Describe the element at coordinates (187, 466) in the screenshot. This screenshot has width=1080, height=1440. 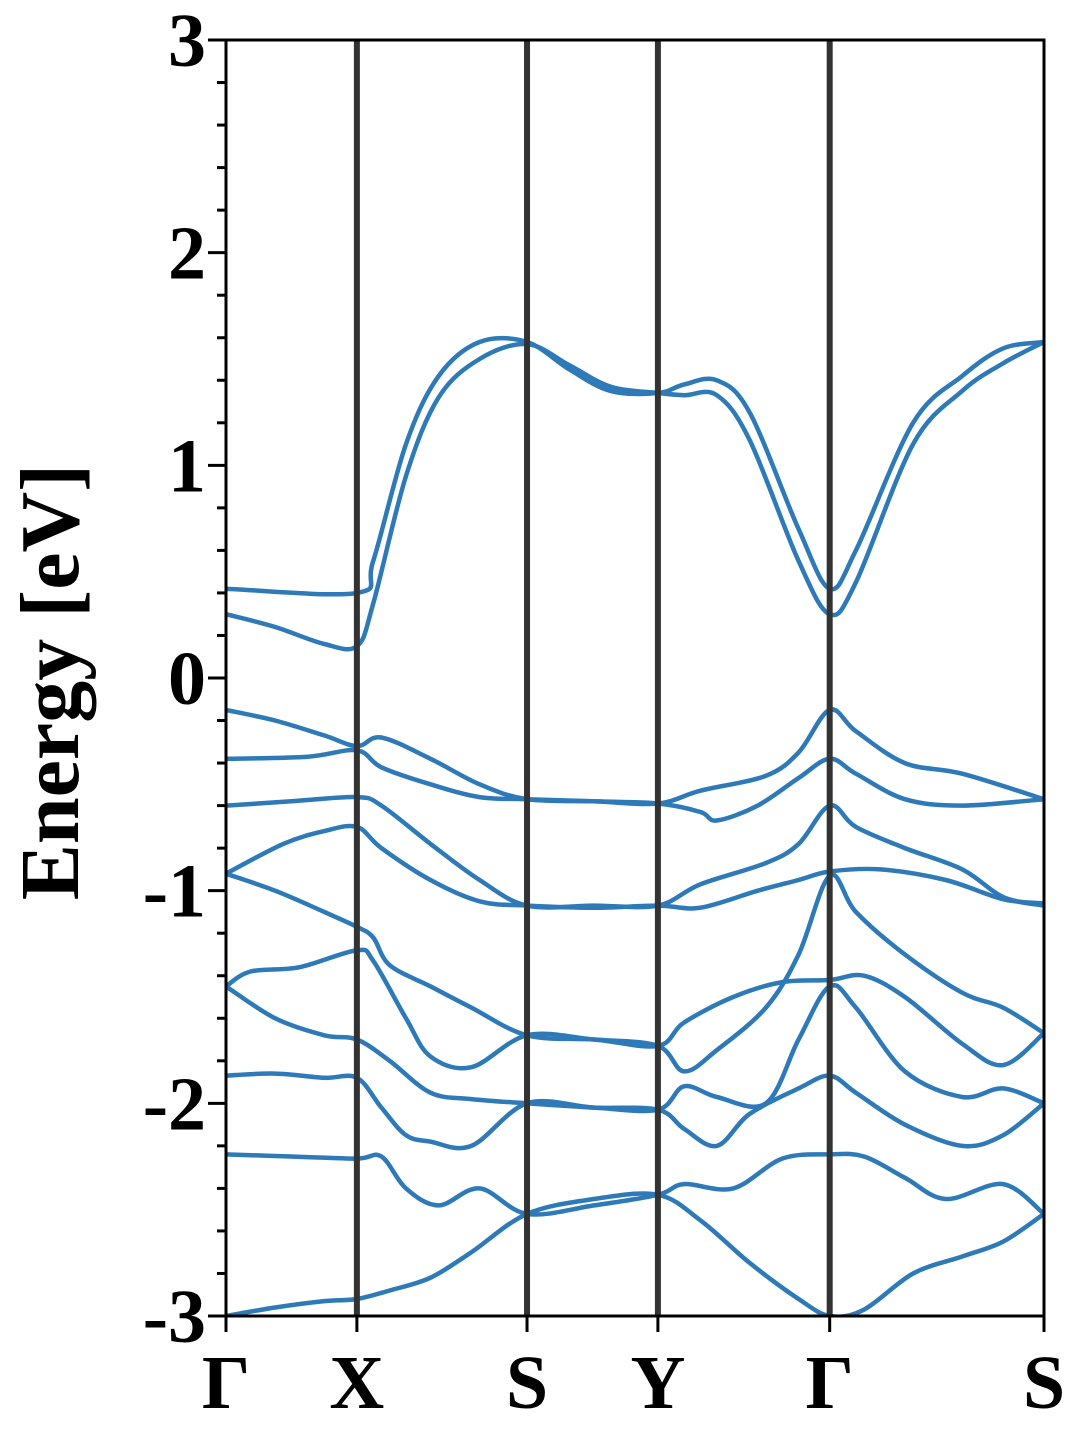
I see `y-tick-label: 1` at that location.